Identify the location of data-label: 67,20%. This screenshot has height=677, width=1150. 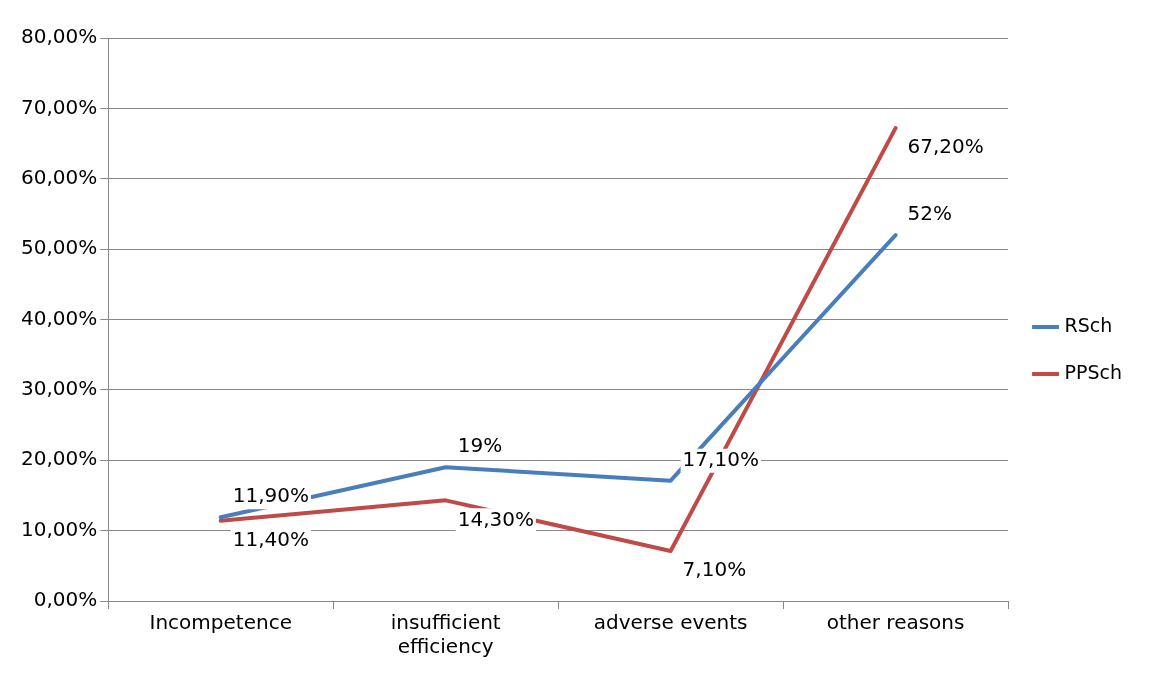
(945, 146).